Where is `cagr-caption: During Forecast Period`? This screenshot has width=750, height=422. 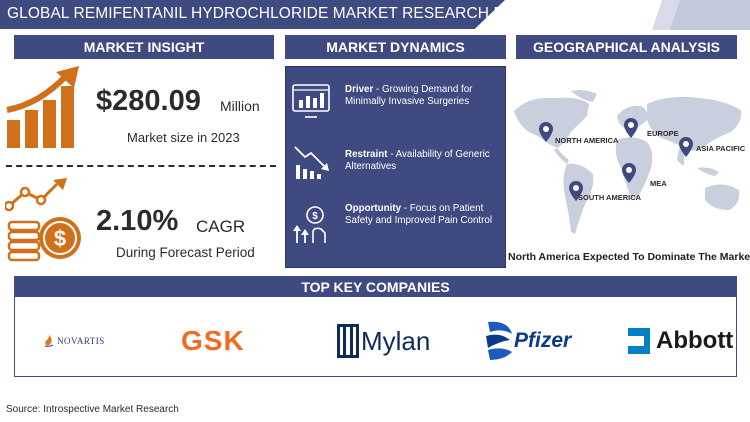
cagr-caption: During Forecast Period is located at coordinates (185, 252).